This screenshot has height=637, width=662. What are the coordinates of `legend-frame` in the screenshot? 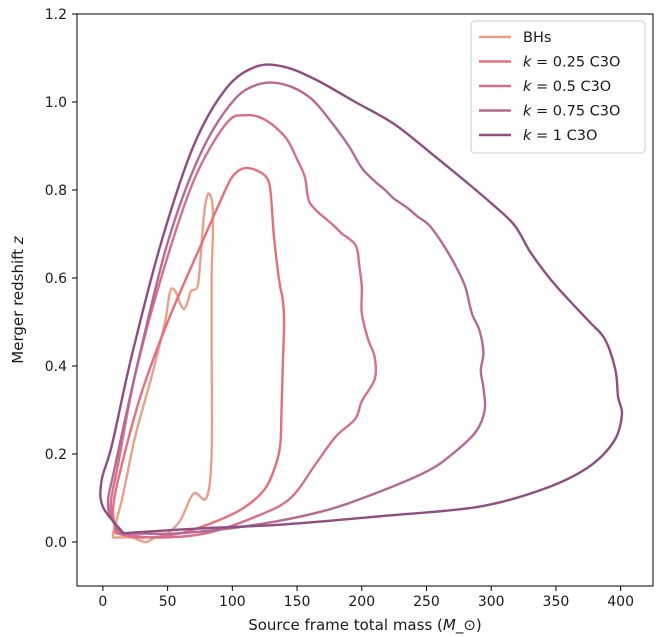 It's located at (558, 87).